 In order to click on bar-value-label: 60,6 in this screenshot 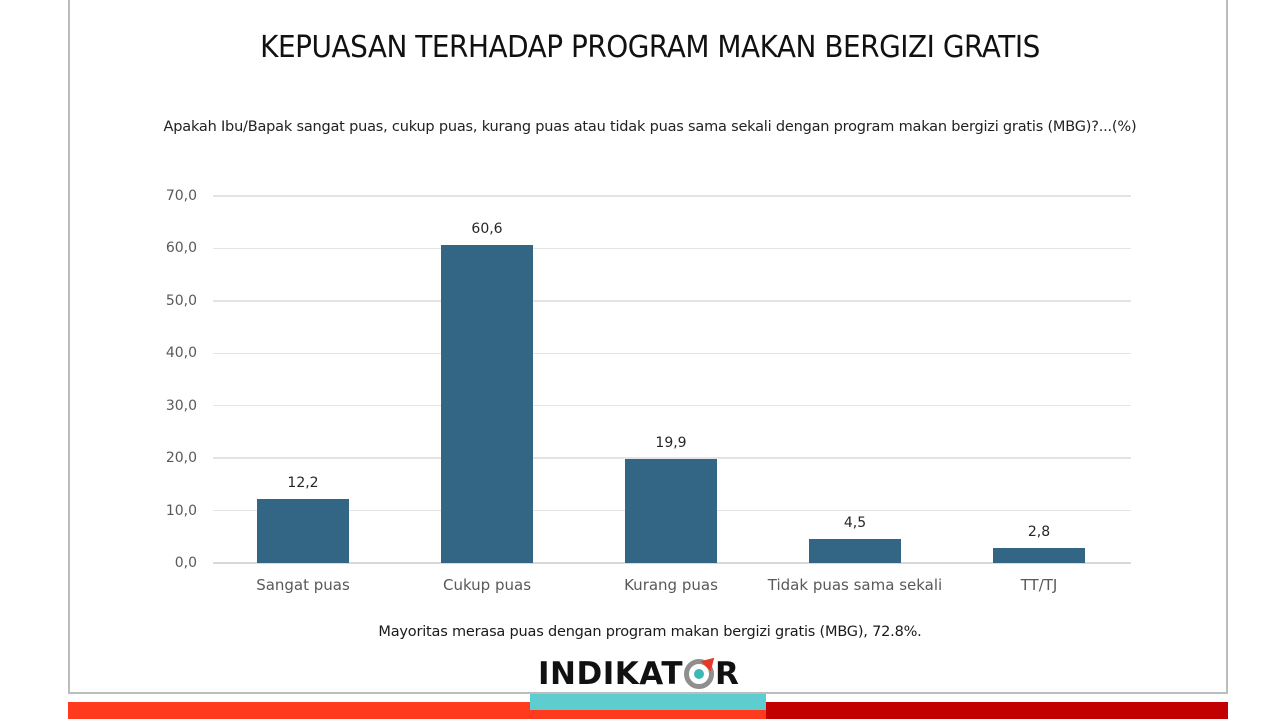, I will do `click(487, 229)`.